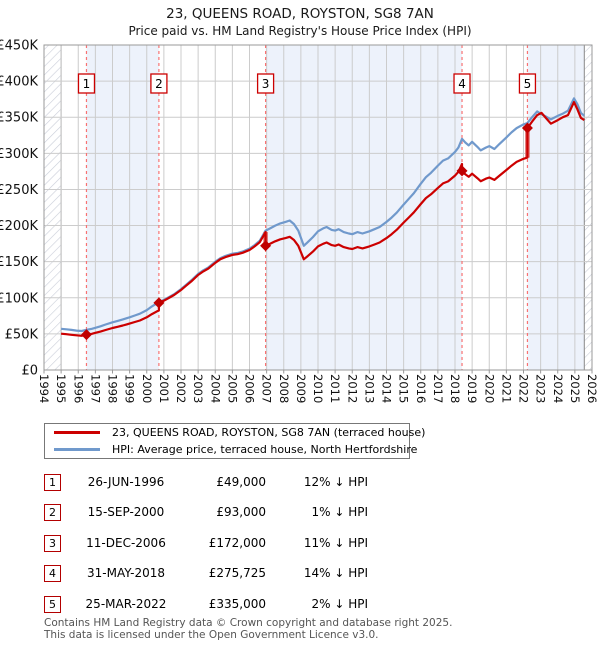 The height and width of the screenshot is (650, 600). I want to click on page-title: 23, QUEENS ROAD, ROYSTON, SG8 7AN, so click(300, 14).